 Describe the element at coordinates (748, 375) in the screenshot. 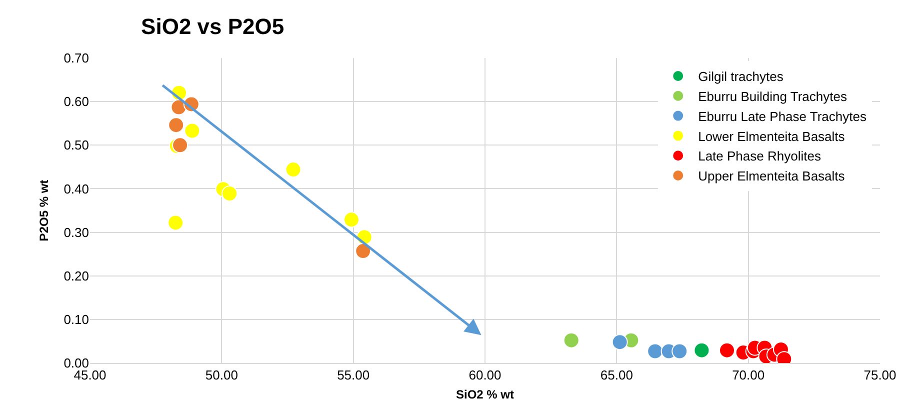

I see `x-tick-label: 70.00` at that location.